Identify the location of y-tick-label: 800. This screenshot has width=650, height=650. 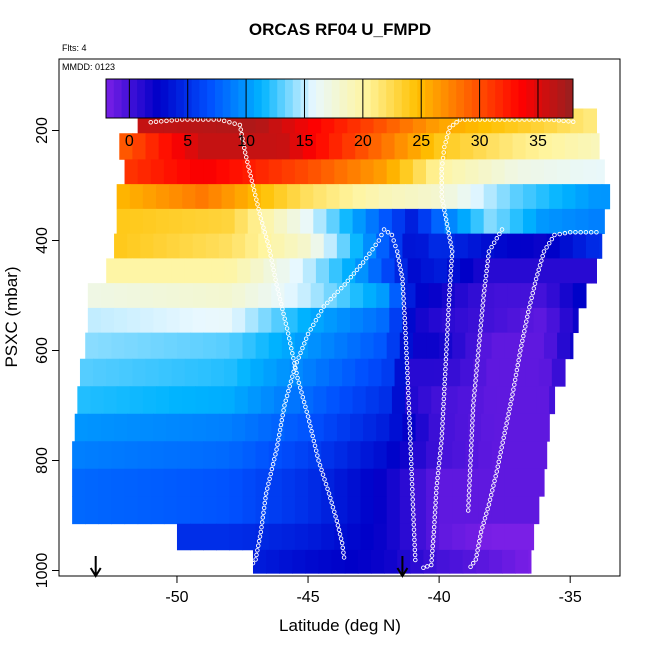
(42, 460).